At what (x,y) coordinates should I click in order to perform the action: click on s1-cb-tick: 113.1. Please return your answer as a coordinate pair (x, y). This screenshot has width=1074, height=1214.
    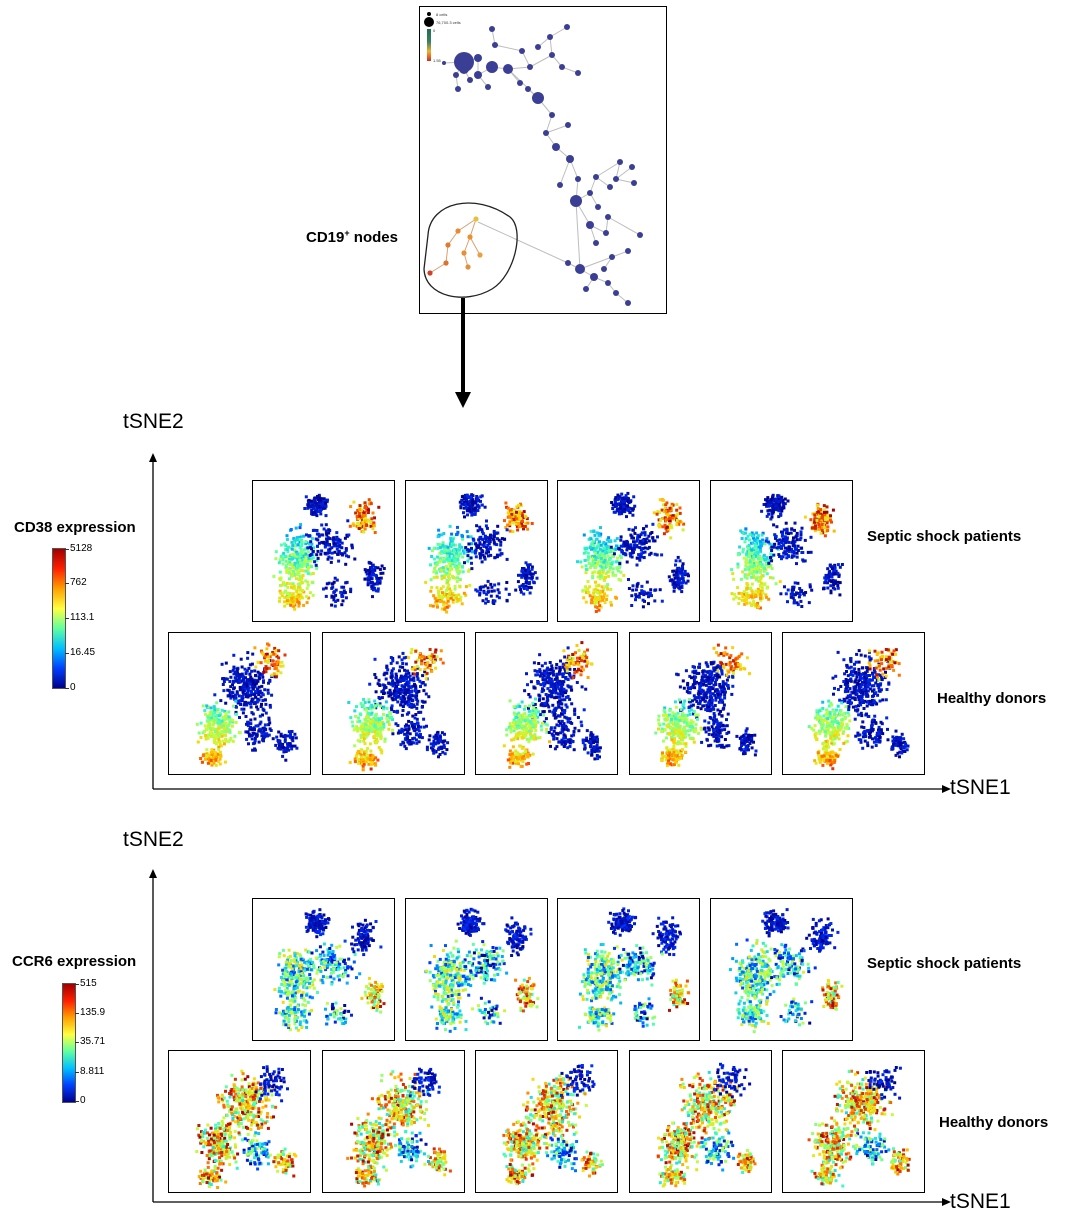
    Looking at the image, I should click on (82, 617).